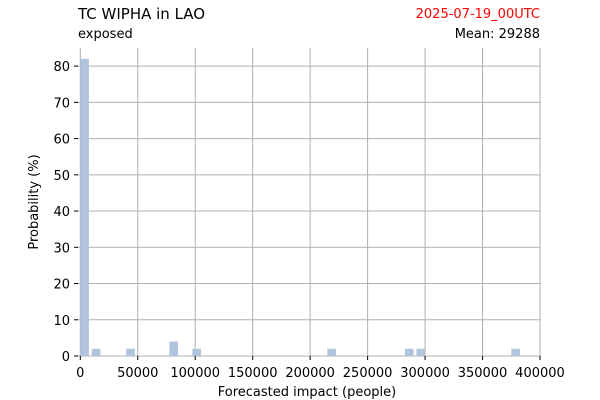 The height and width of the screenshot is (400, 600). What do you see at coordinates (61, 321) in the screenshot?
I see `y-tick-label: 10` at bounding box center [61, 321].